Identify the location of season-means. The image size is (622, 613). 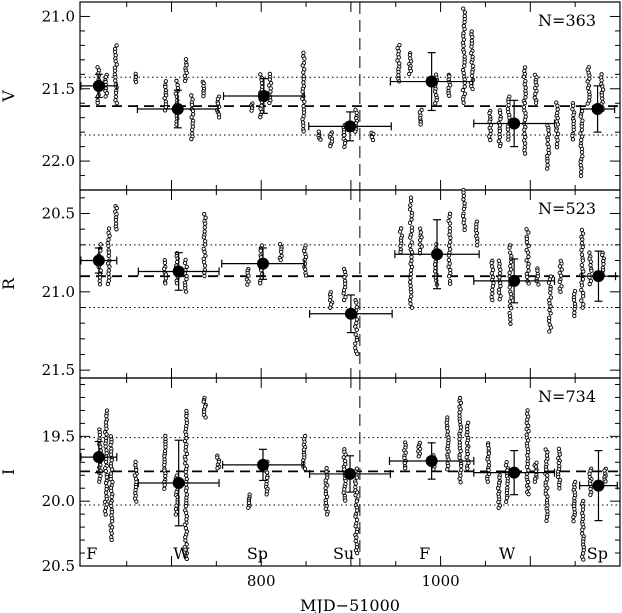
(348, 100).